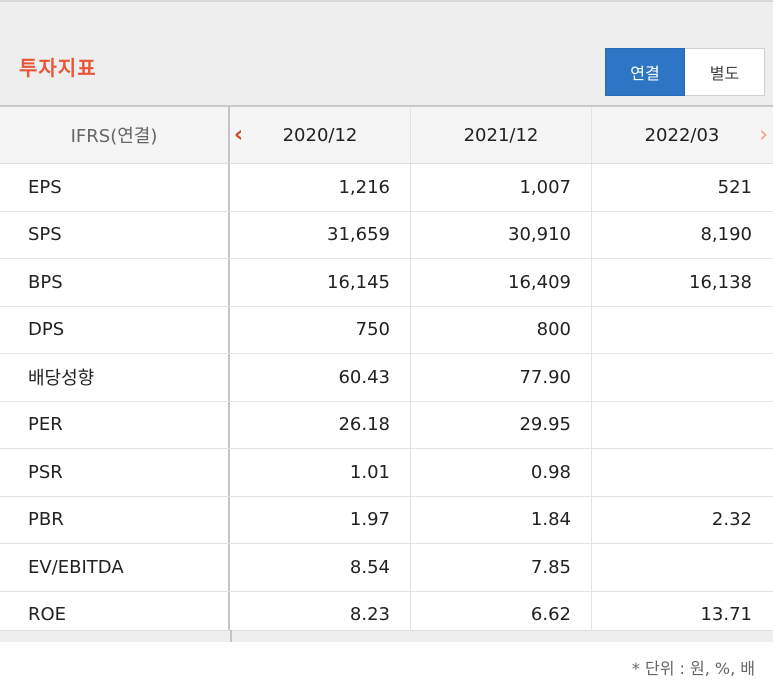 The image size is (773, 686). I want to click on section-title: 투자지표, so click(58, 68).